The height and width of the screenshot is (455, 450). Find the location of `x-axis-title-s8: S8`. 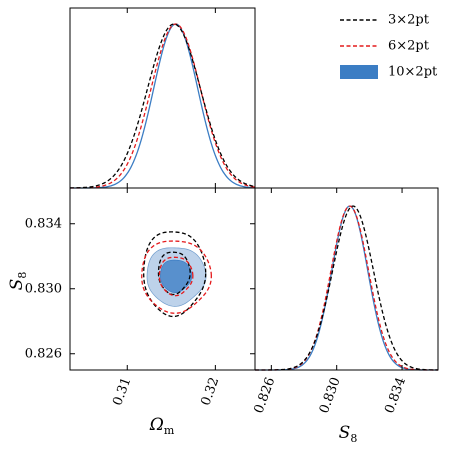

x-axis-title-s8: S8 is located at coordinates (348, 434).